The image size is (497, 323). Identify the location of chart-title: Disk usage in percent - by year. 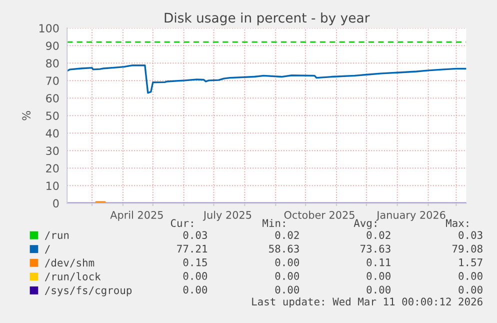
(267, 19).